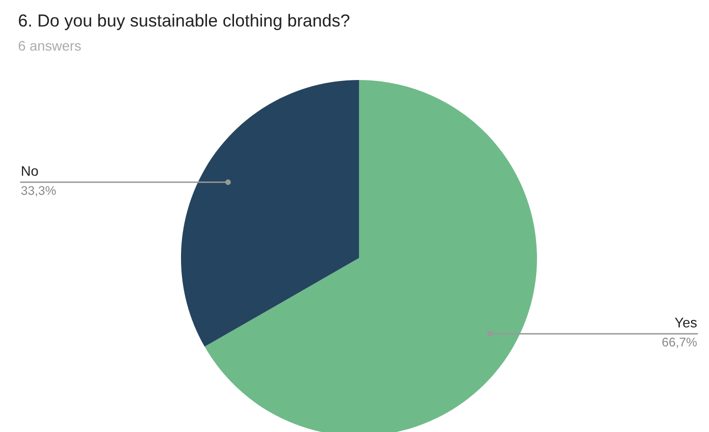 Image resolution: width=709 pixels, height=432 pixels. I want to click on data-label: 33,3%, so click(38, 191).